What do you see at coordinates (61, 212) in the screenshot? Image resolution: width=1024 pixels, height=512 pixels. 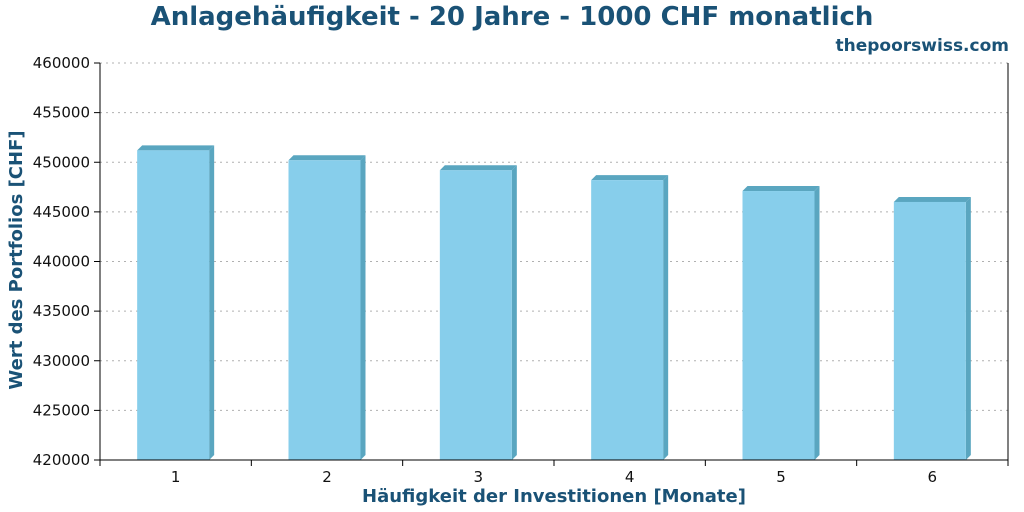 I see `y-tick-label: 445000` at bounding box center [61, 212].